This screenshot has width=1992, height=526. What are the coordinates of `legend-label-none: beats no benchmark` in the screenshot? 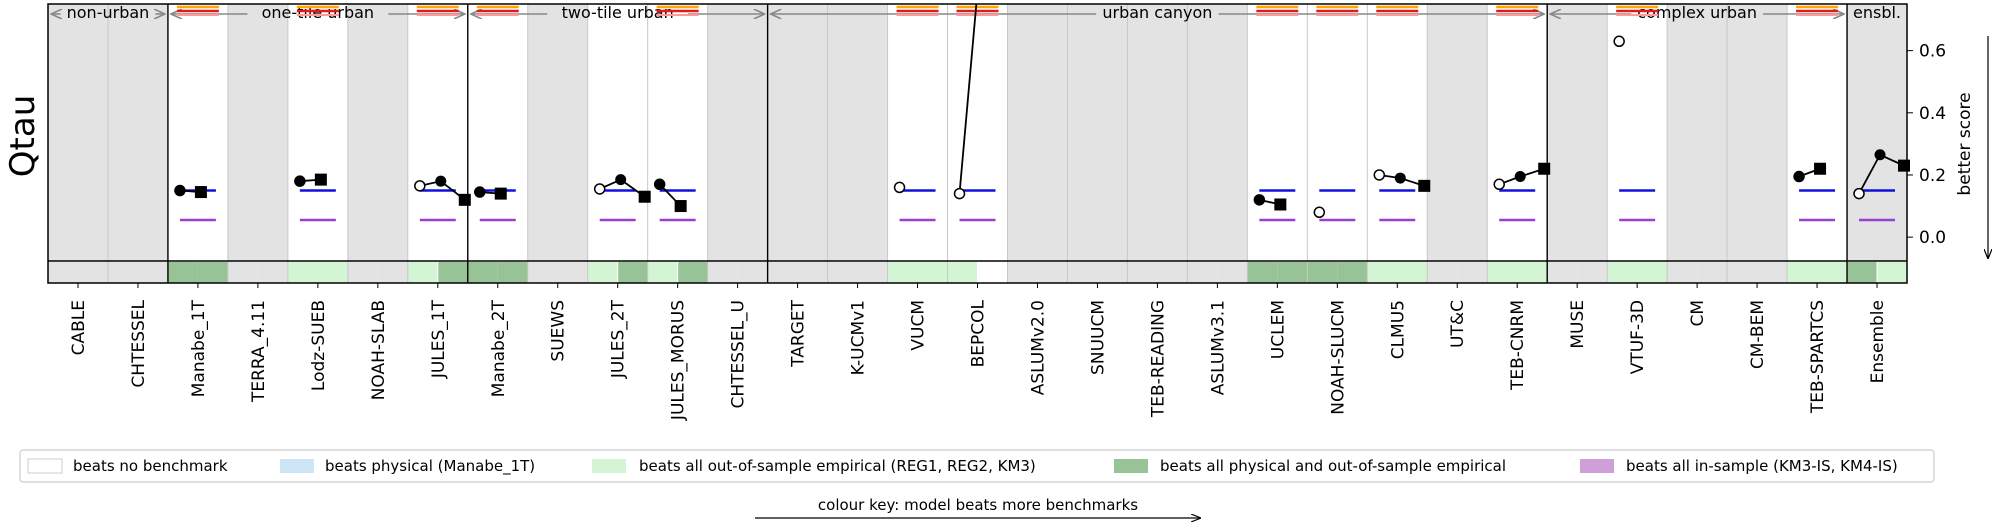 It's located at (150, 466).